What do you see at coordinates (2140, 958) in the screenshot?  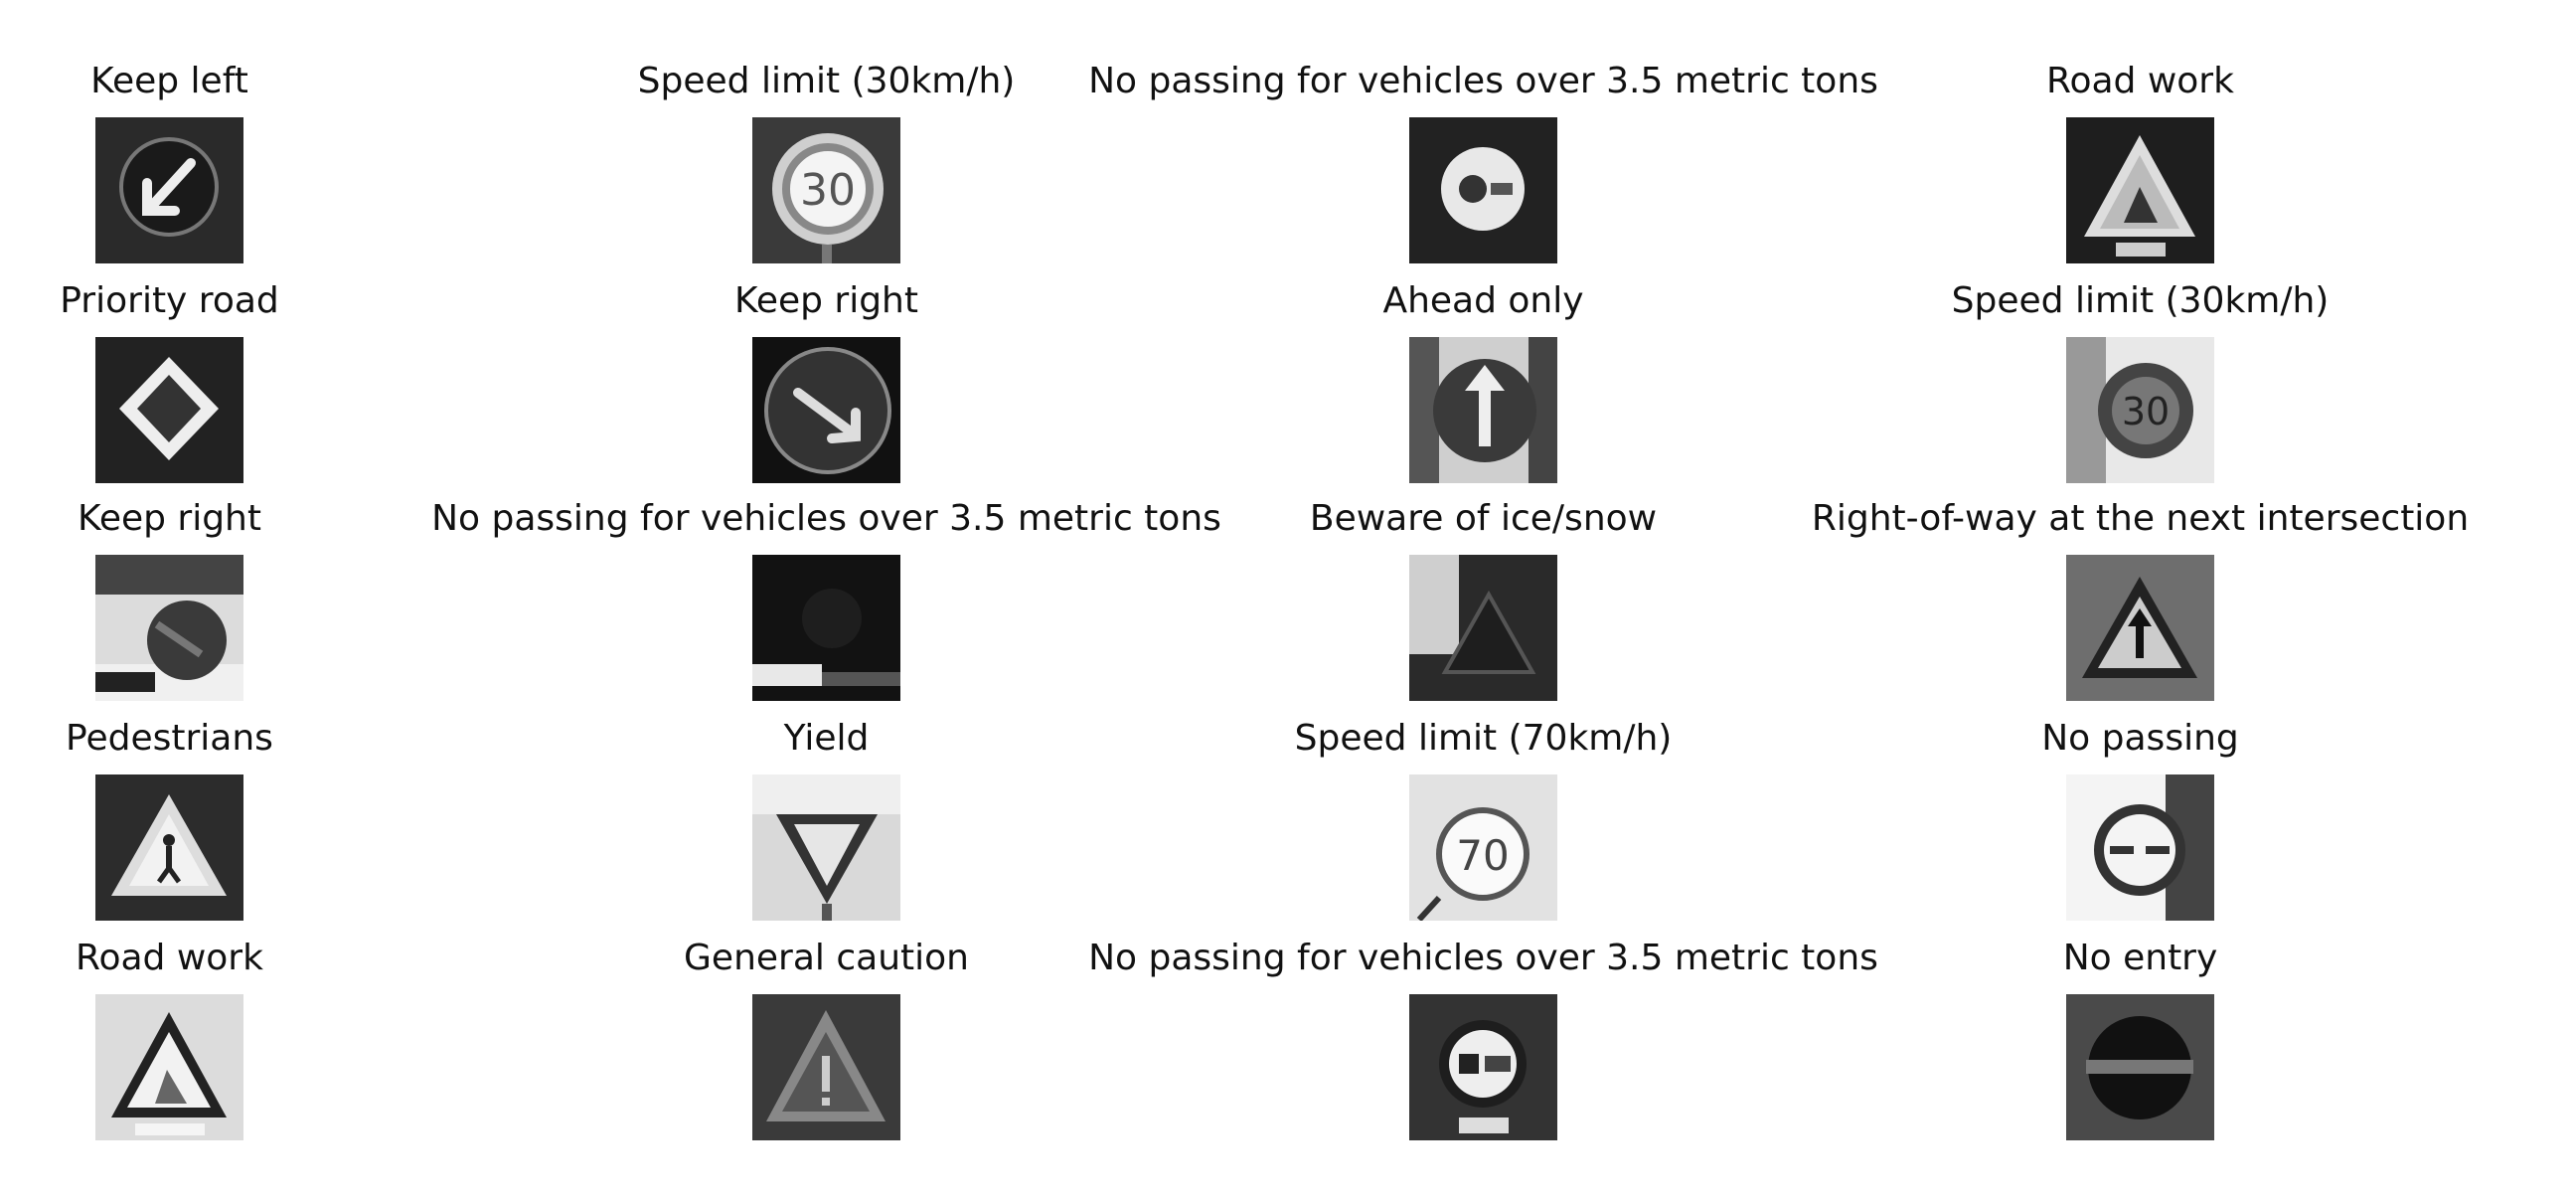 I see `sign-label: No entry` at bounding box center [2140, 958].